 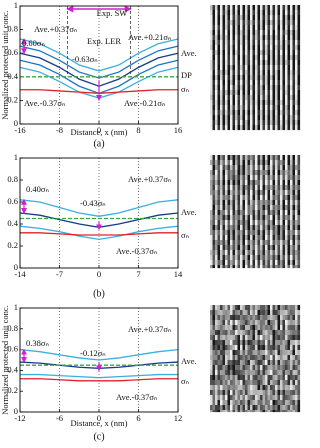 What do you see at coordinates (98, 143) in the screenshot?
I see `panel-label: (a)` at bounding box center [98, 143].